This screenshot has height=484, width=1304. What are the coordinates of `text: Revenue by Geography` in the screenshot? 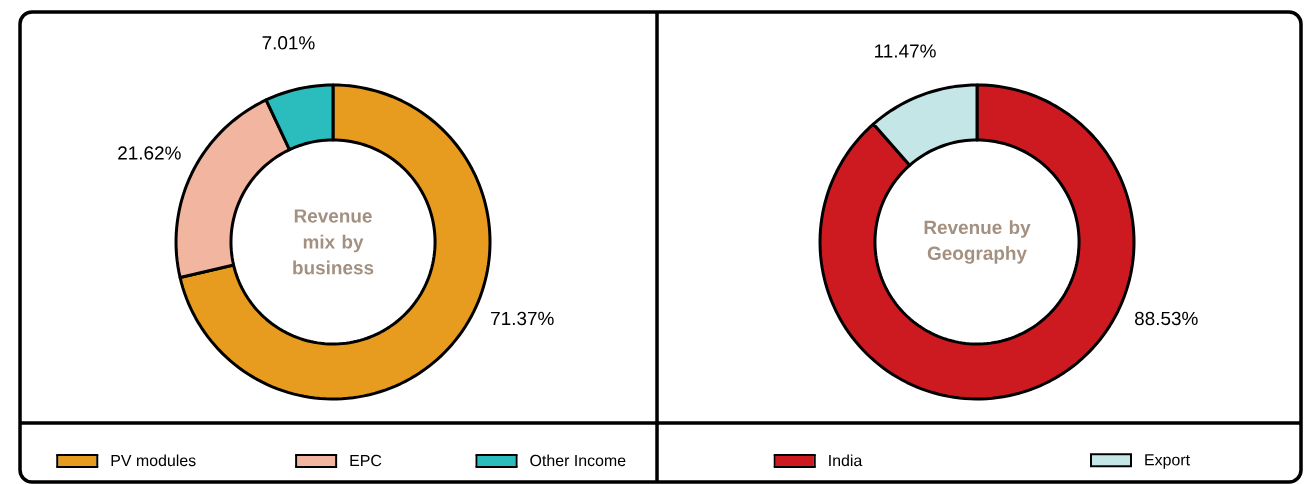 It's located at (977, 242).